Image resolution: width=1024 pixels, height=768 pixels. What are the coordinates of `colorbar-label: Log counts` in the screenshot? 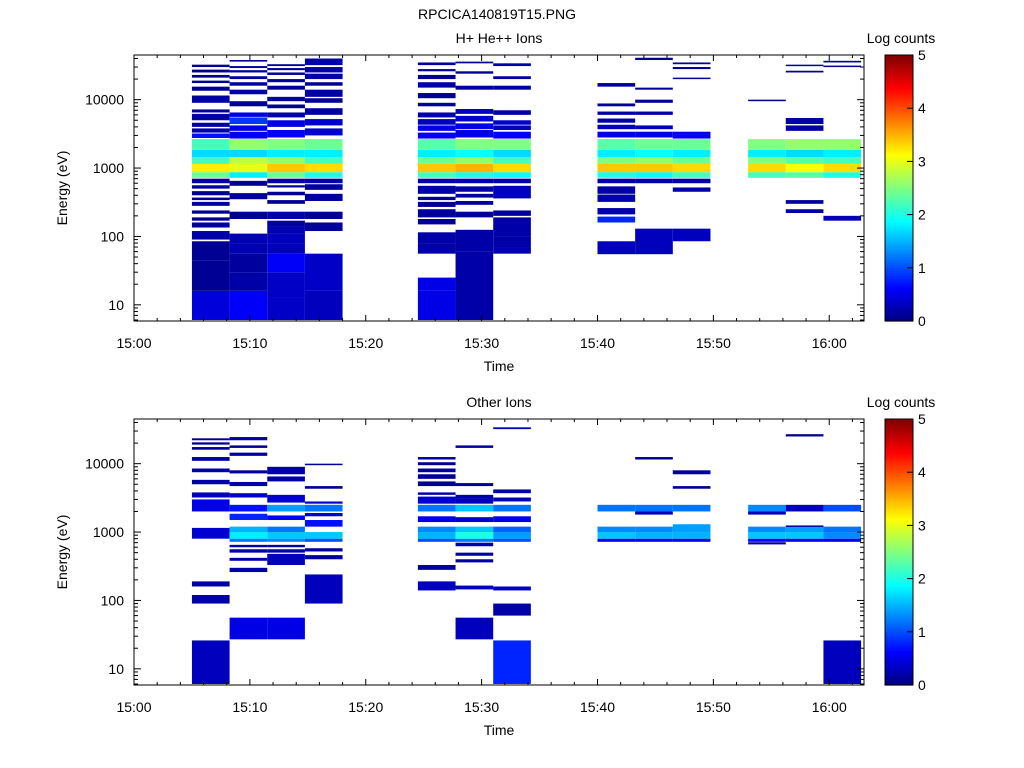 It's located at (901, 38).